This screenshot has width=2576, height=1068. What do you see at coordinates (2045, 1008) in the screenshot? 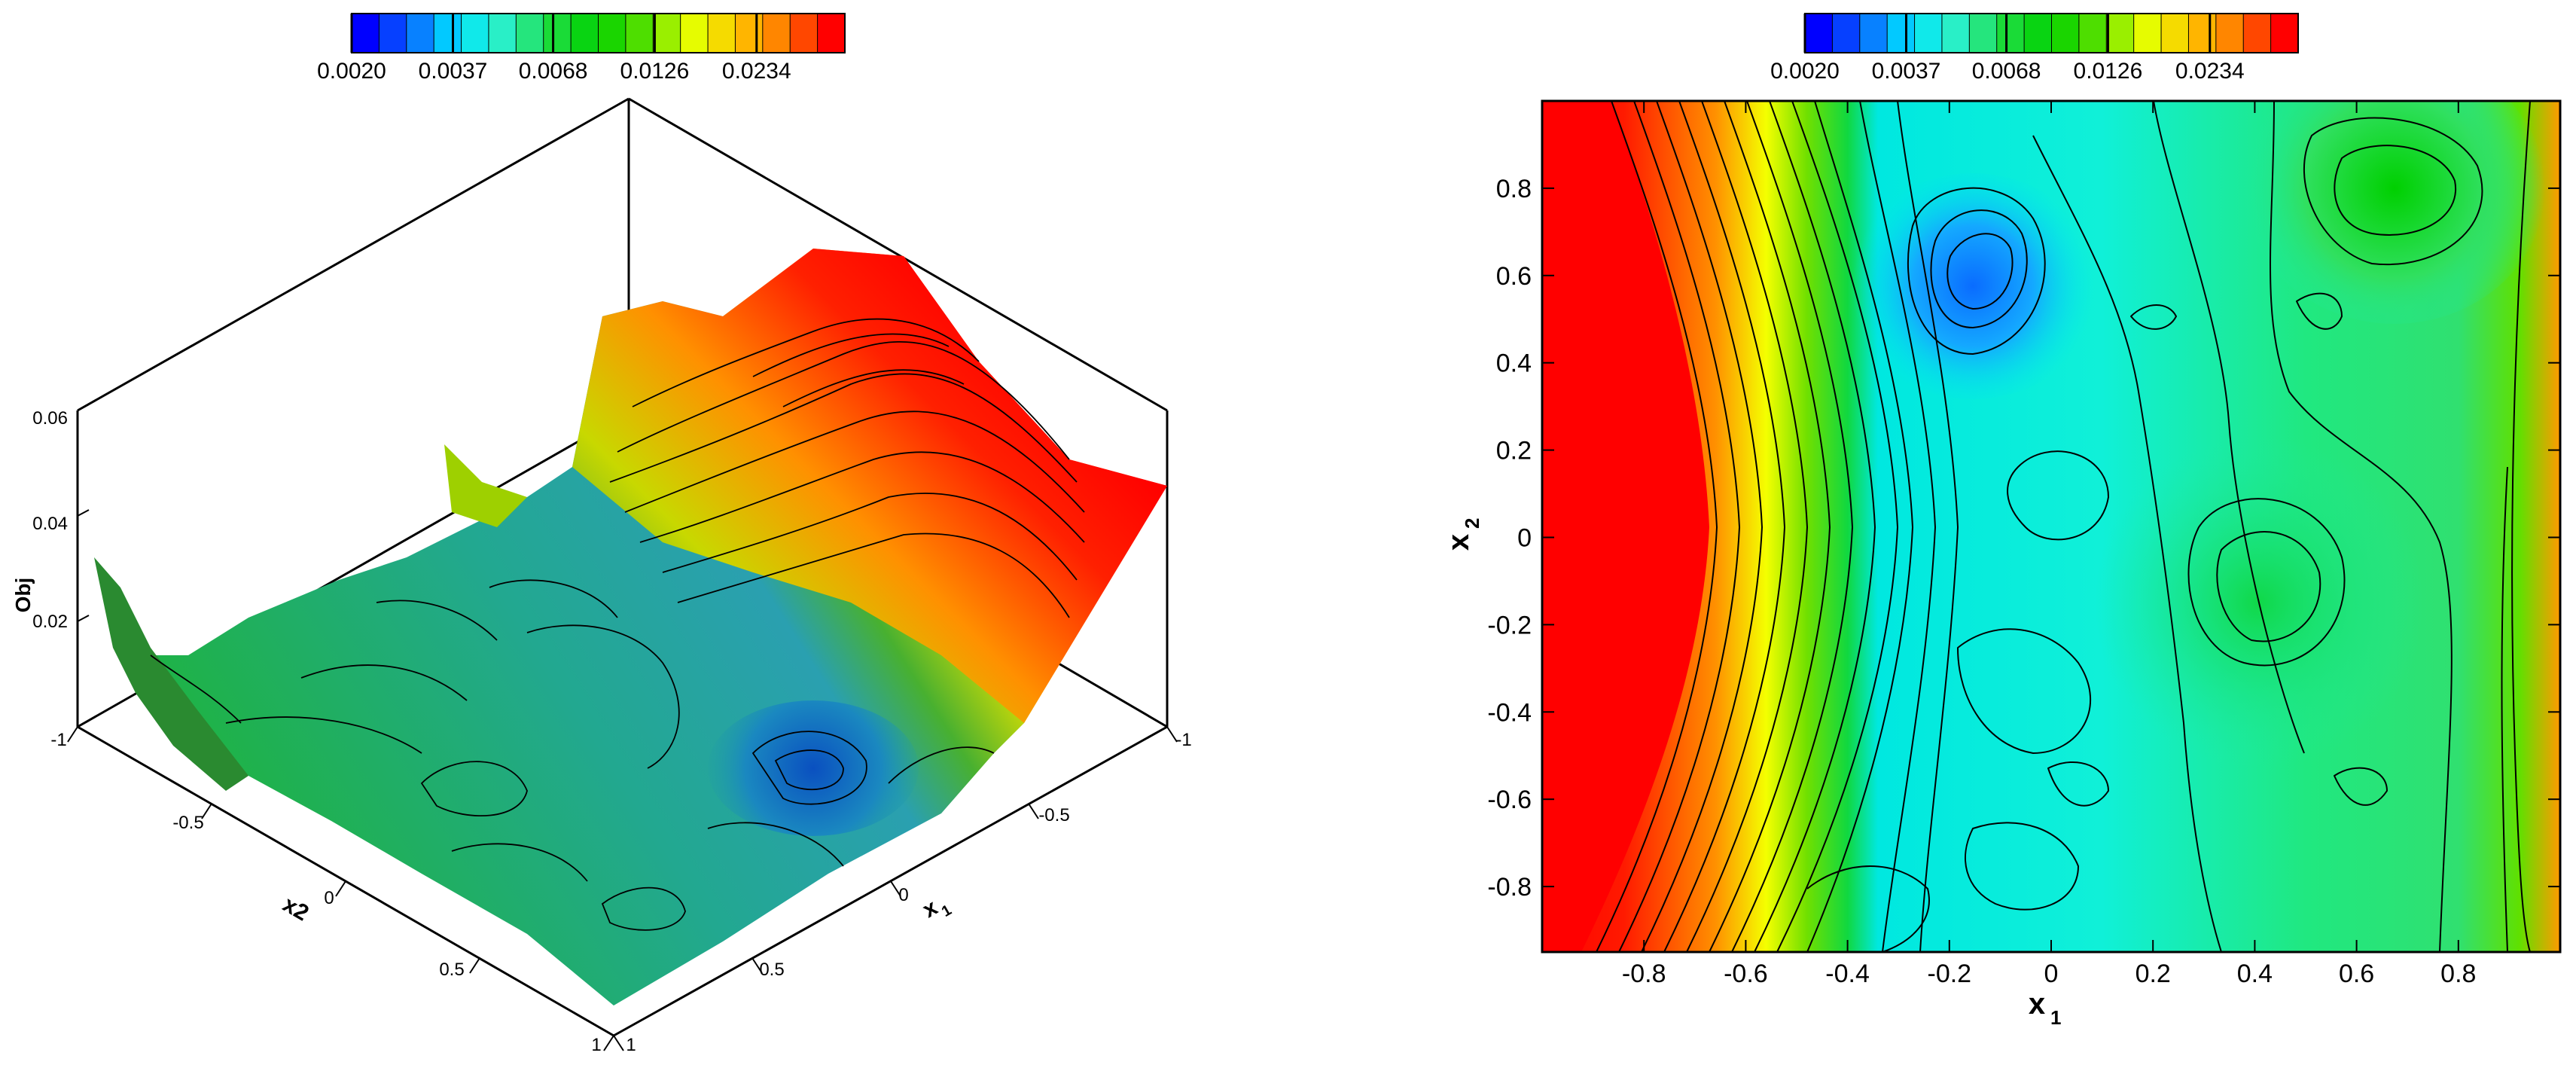
I see `x1-axis-label: x 1` at bounding box center [2045, 1008].